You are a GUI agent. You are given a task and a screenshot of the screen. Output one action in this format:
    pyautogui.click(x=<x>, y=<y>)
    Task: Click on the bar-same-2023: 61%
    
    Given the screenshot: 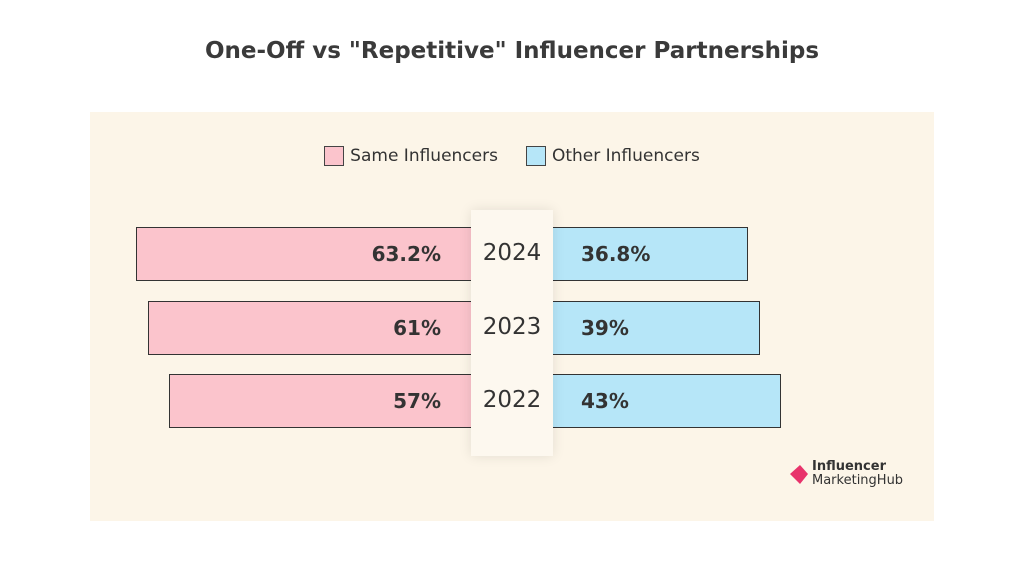 What is the action you would take?
    pyautogui.click(x=309, y=328)
    